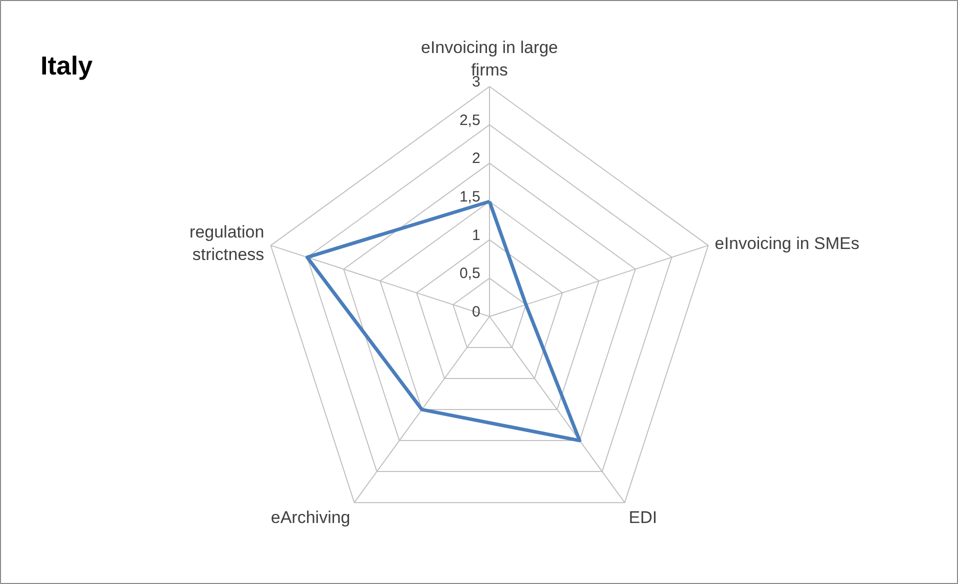 This screenshot has height=584, width=958. What do you see at coordinates (227, 243) in the screenshot?
I see `spoke-label: regulation strictness` at bounding box center [227, 243].